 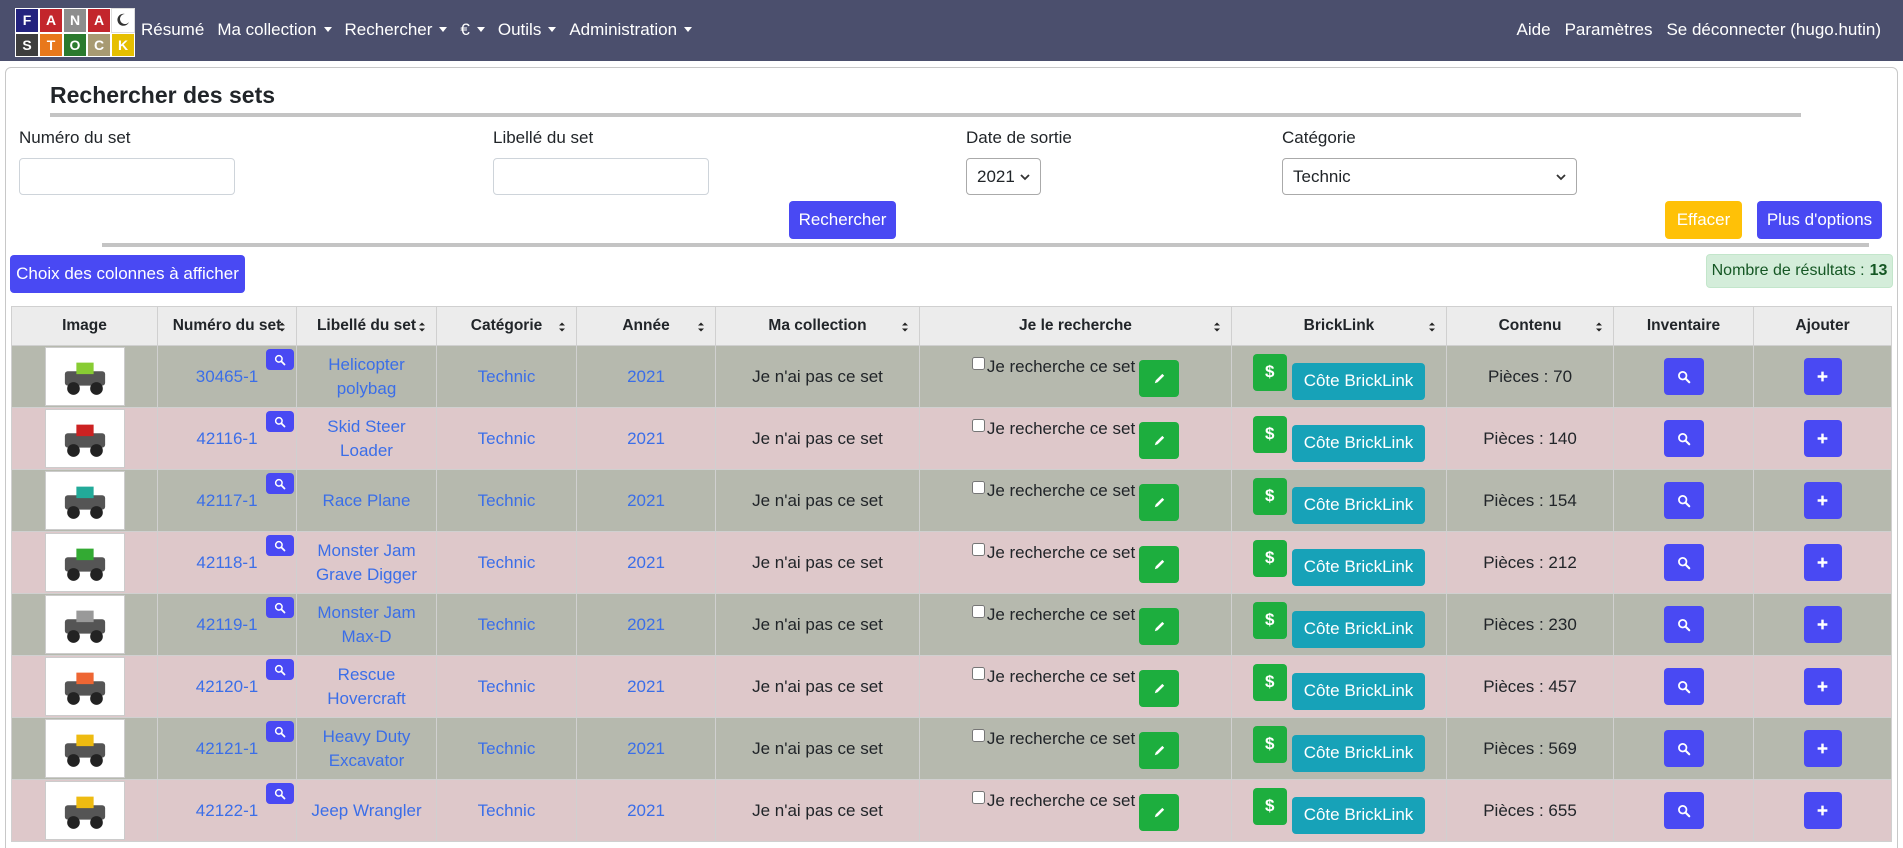 I want to click on column-header: Année, so click(x=646, y=326).